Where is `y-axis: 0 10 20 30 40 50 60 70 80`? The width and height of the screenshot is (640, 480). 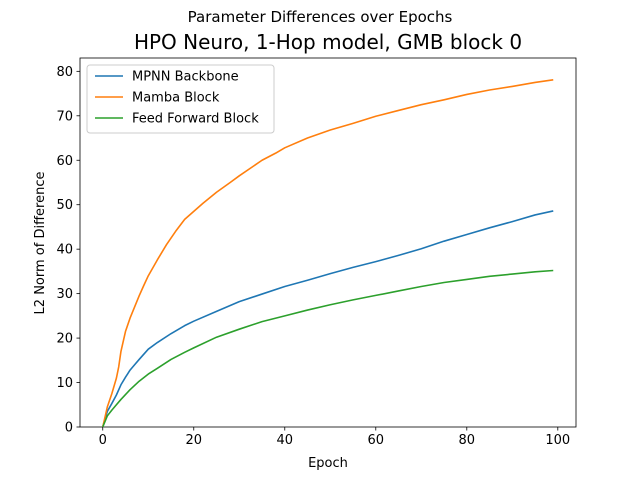
y-axis: 0 10 20 30 40 50 60 70 80 is located at coordinates (68, 250).